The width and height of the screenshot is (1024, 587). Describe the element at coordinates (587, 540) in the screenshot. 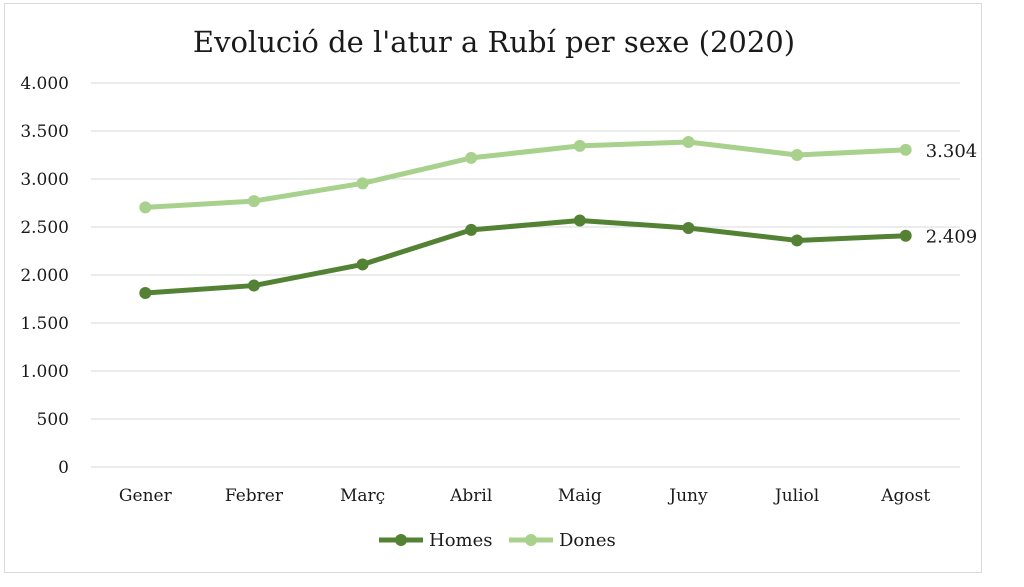

I see `legend-label: Dones` at that location.